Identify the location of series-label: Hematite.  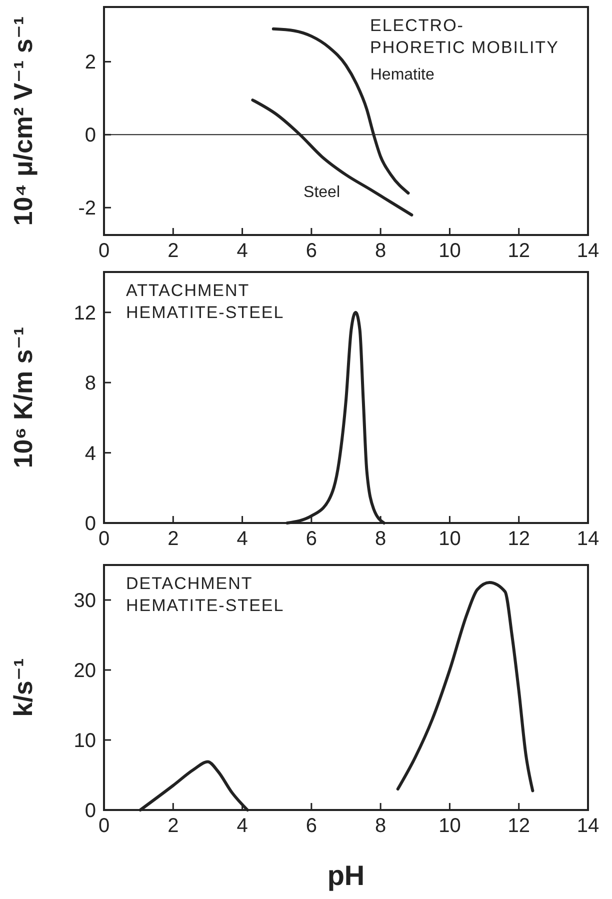
(402, 75).